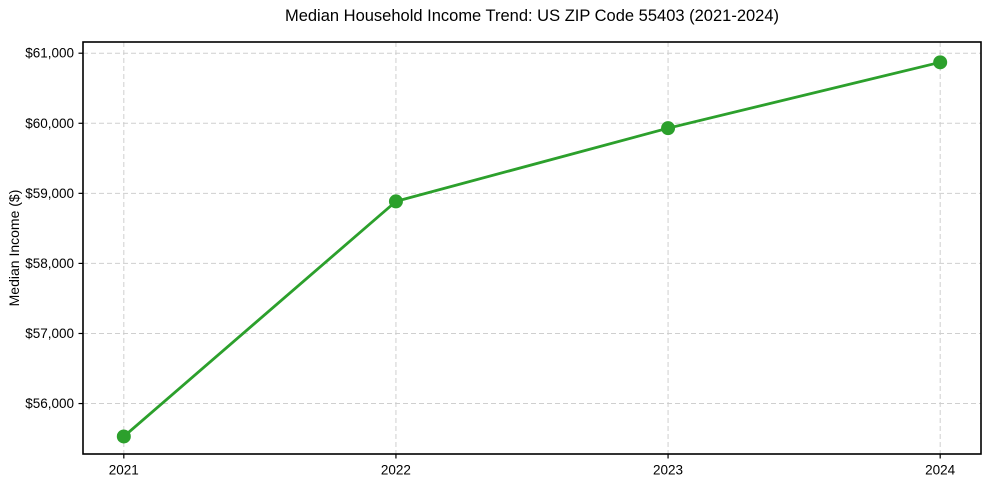 This screenshot has height=490, width=989. I want to click on y-tick-label: $56,000, so click(49, 403).